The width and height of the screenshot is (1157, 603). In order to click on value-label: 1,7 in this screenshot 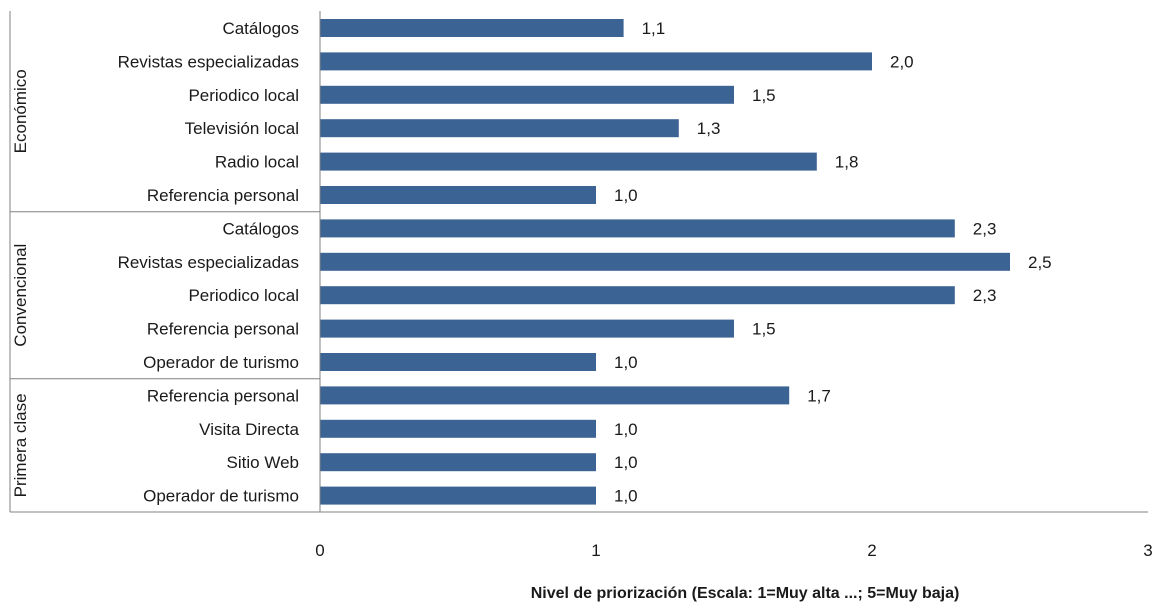, I will do `click(819, 395)`.